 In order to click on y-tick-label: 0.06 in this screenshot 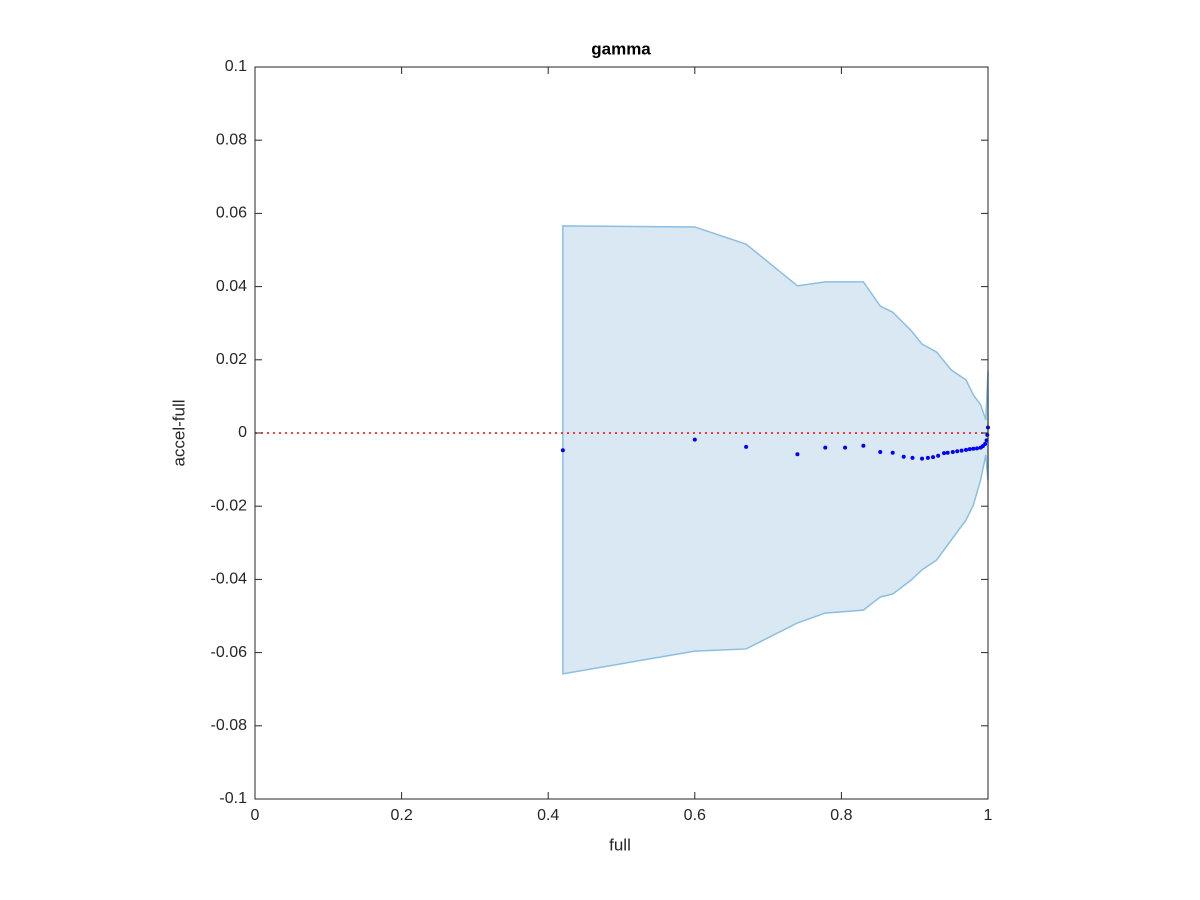, I will do `click(231, 213)`.